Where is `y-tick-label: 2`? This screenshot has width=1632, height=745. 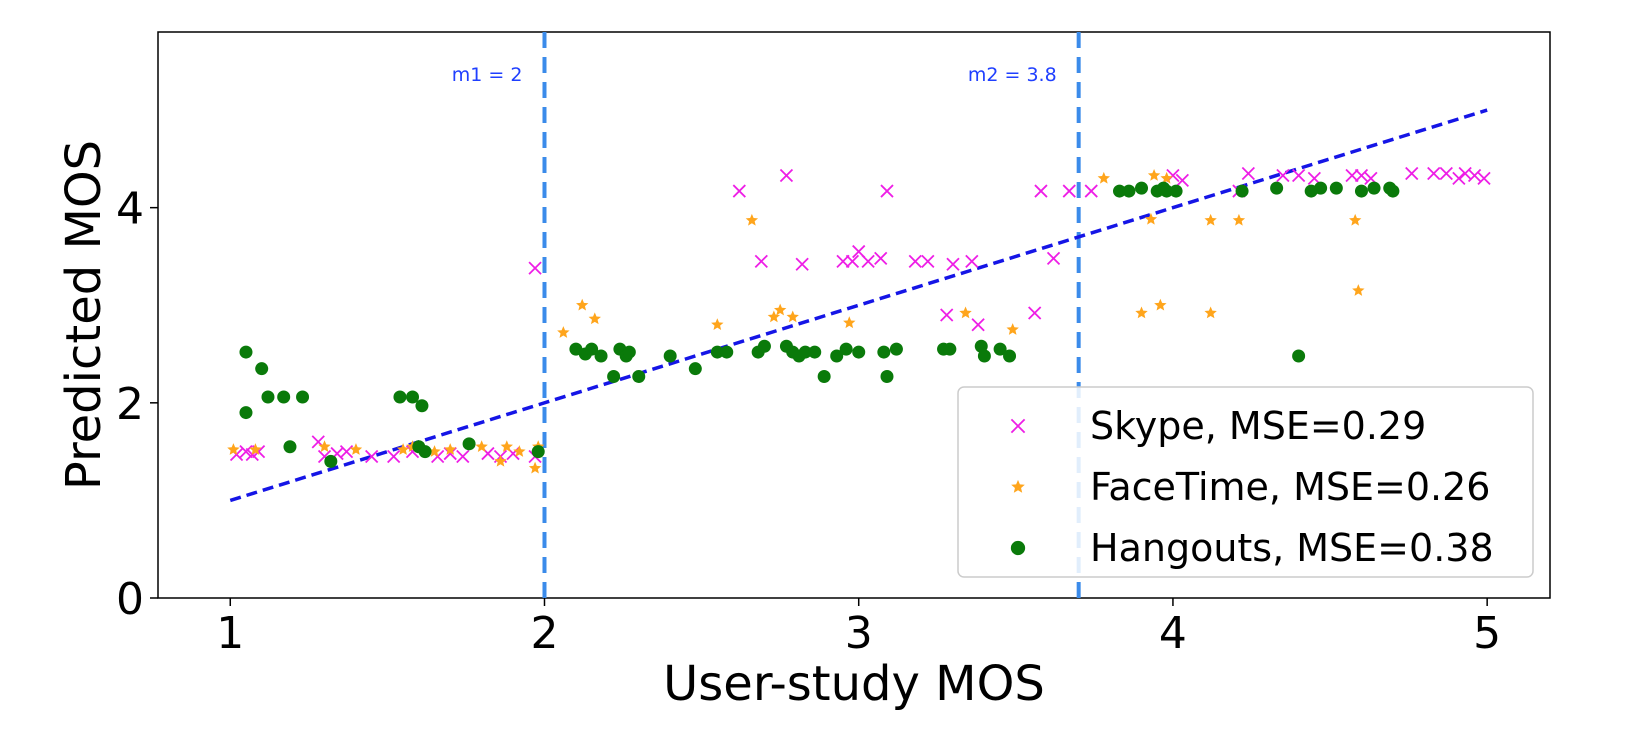
y-tick-label: 2 is located at coordinates (130, 404).